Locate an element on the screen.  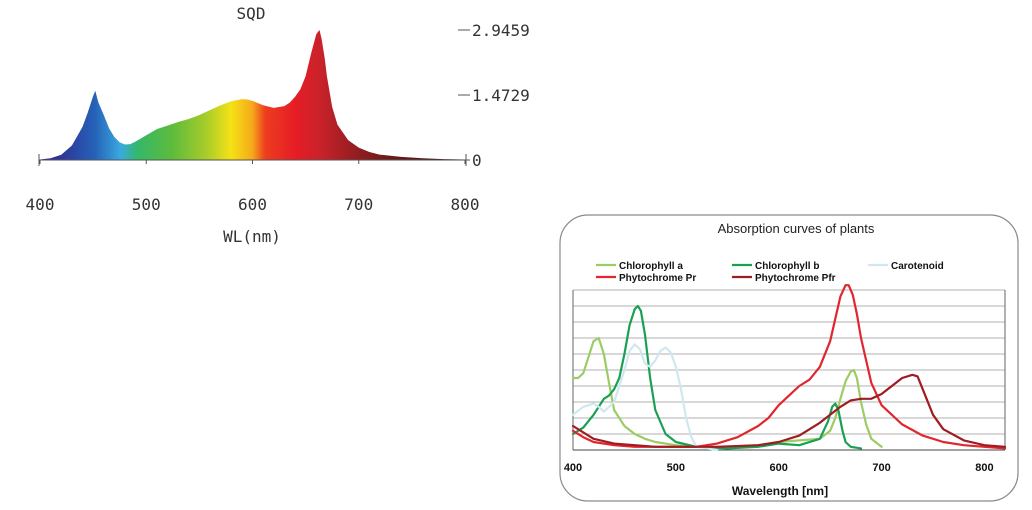
x-axis-label: WL(nm) is located at coordinates (252, 236).